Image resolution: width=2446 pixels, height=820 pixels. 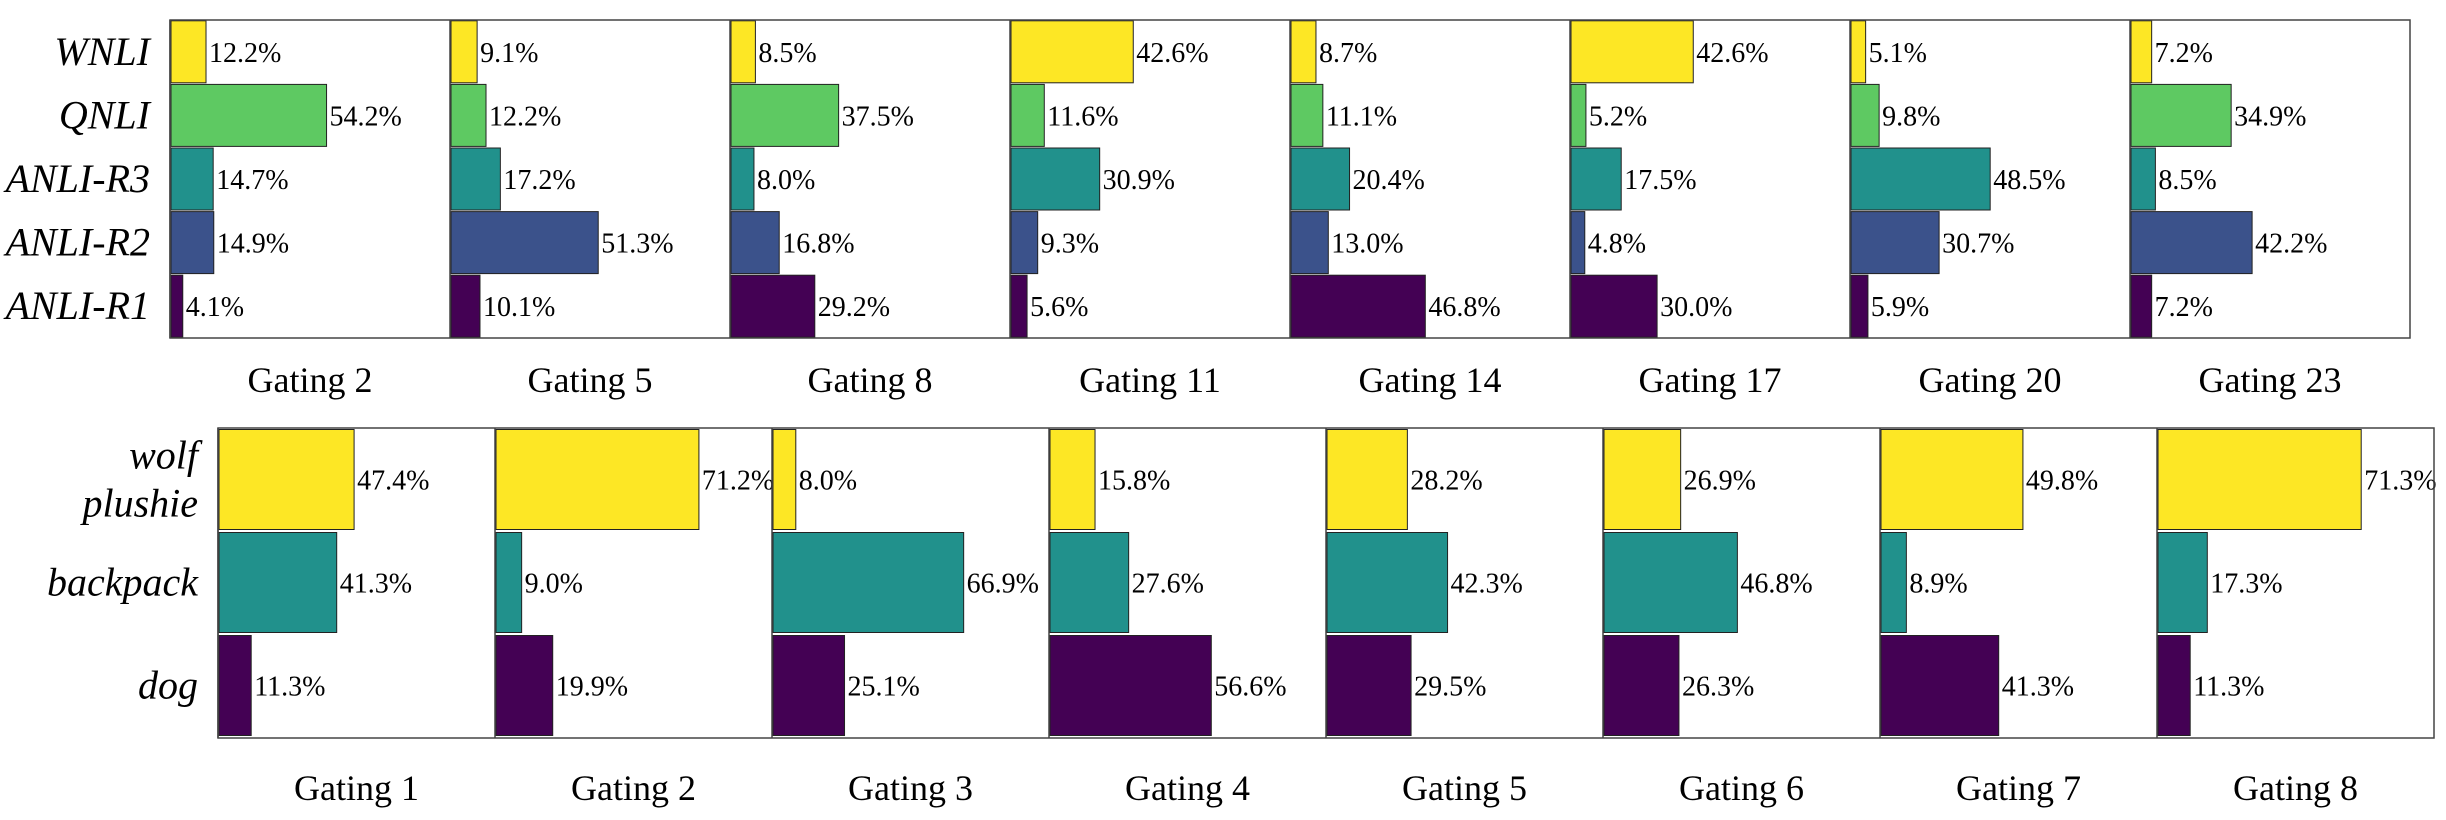 What do you see at coordinates (1900, 307) in the screenshot?
I see `value-label-0-6-4: 5.9%` at bounding box center [1900, 307].